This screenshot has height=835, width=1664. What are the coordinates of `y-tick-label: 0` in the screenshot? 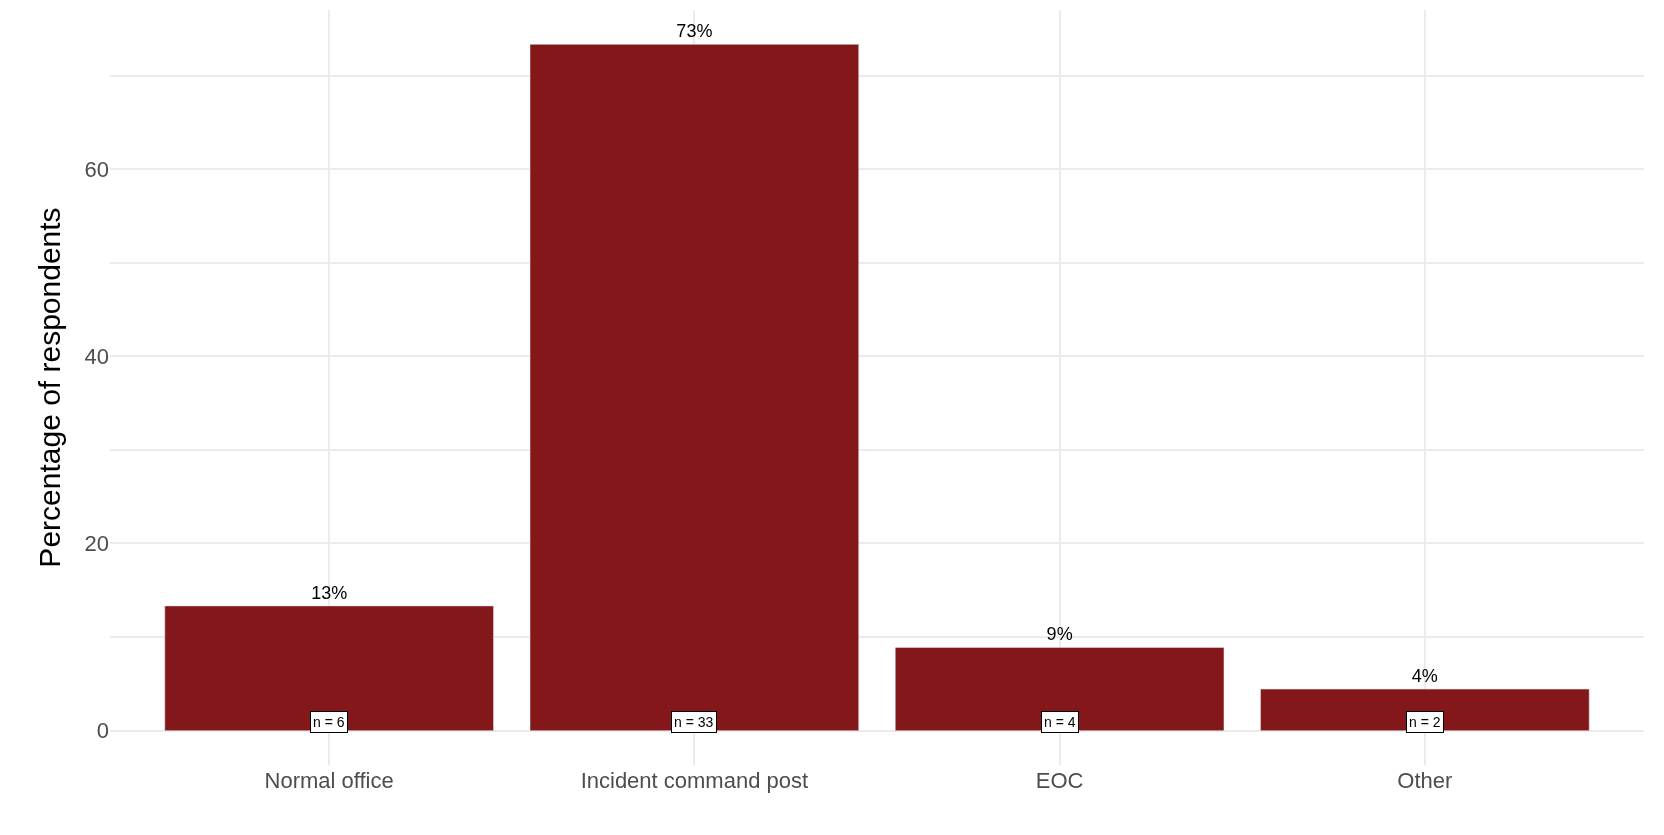 It's located at (102, 731).